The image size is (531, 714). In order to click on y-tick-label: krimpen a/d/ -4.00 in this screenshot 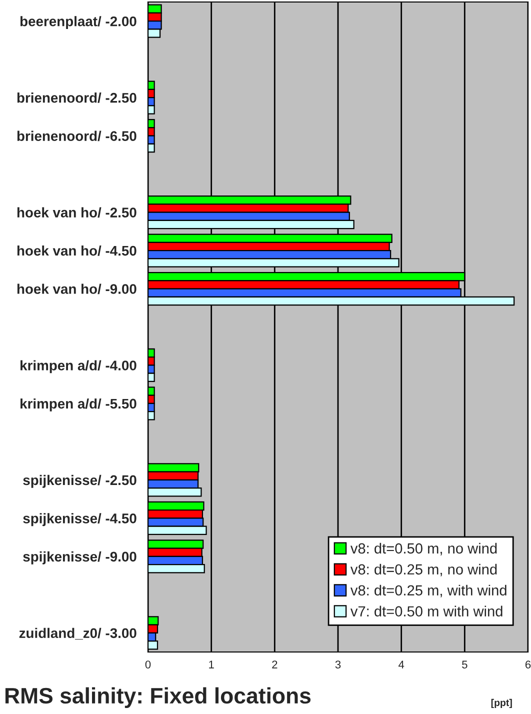, I will do `click(78, 367)`.